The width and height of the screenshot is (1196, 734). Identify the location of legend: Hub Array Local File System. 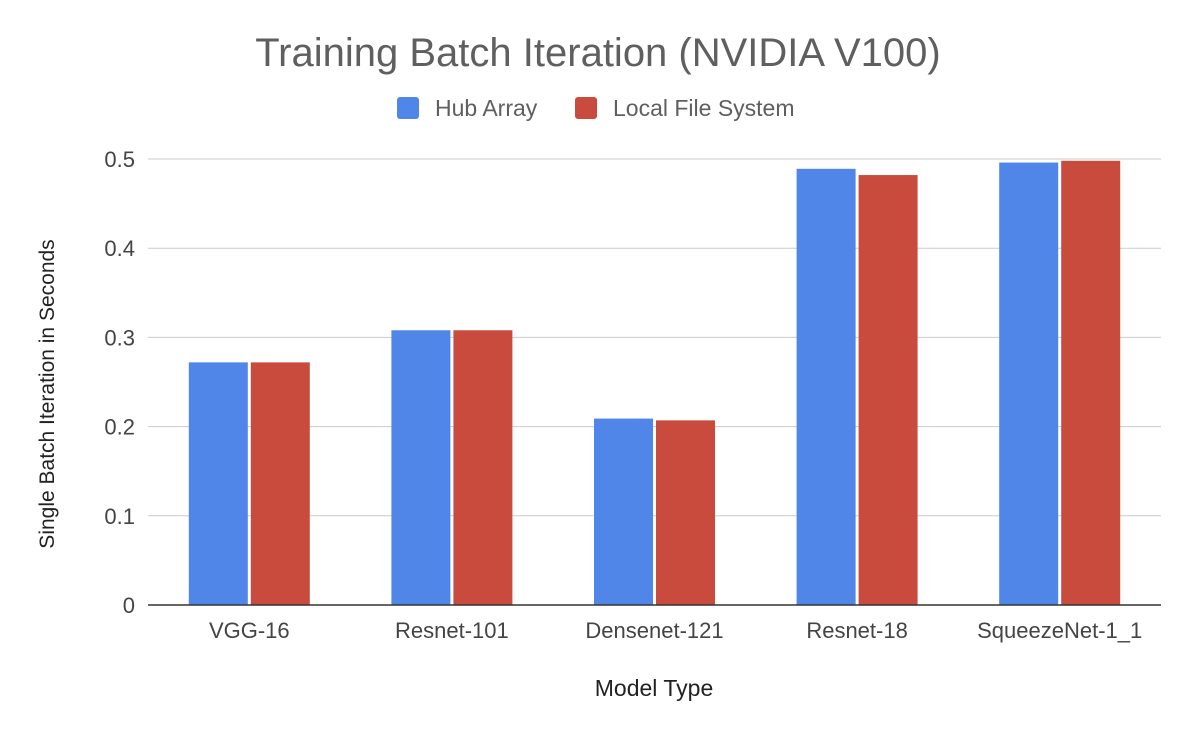
(596, 108).